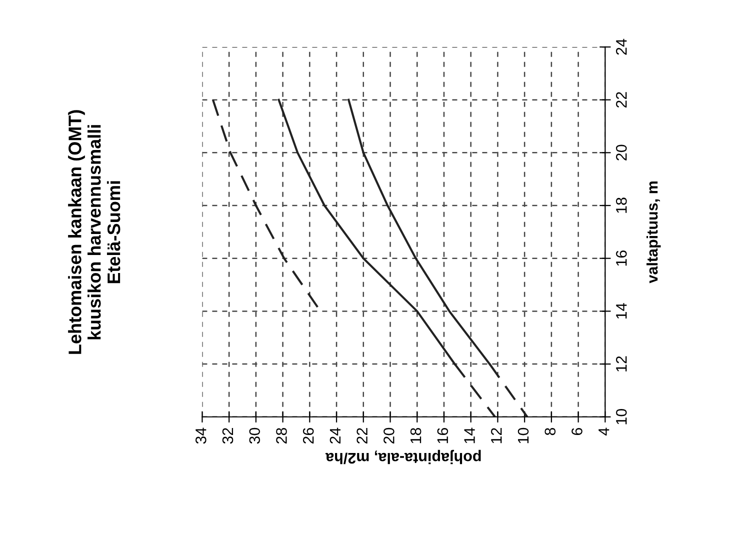 This screenshot has width=738, height=540. I want to click on x-tick-label: 12, so click(496, 436).